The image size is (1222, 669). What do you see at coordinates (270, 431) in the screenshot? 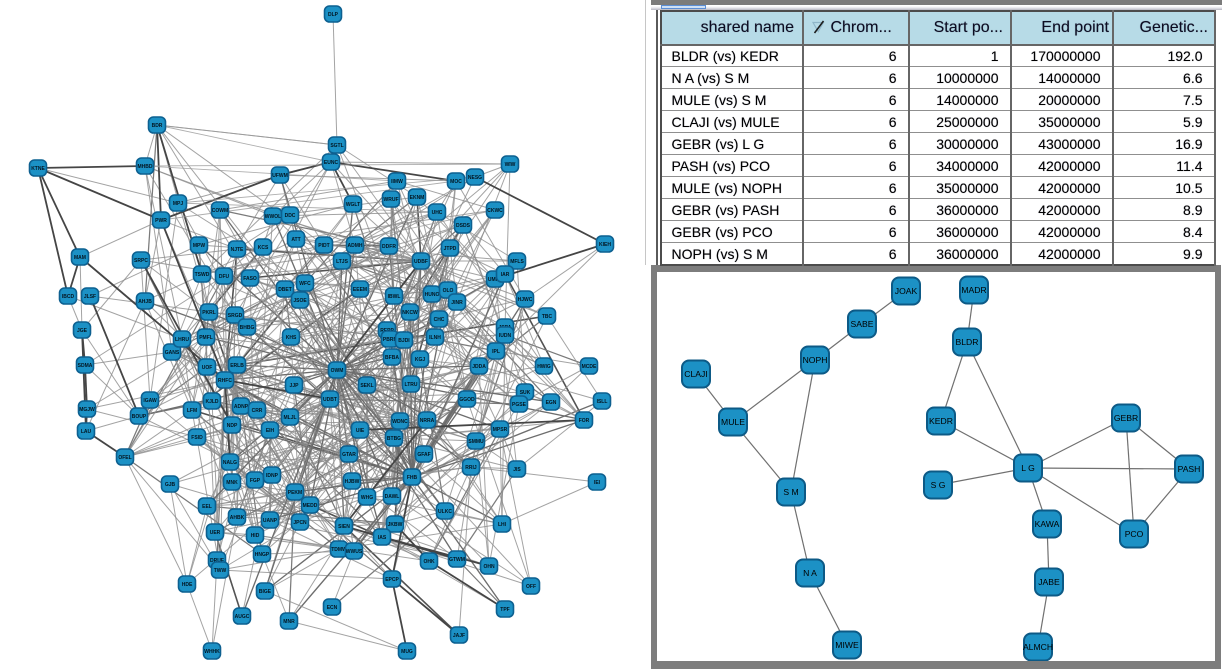
I see `svg-text: EIH` at bounding box center [270, 431].